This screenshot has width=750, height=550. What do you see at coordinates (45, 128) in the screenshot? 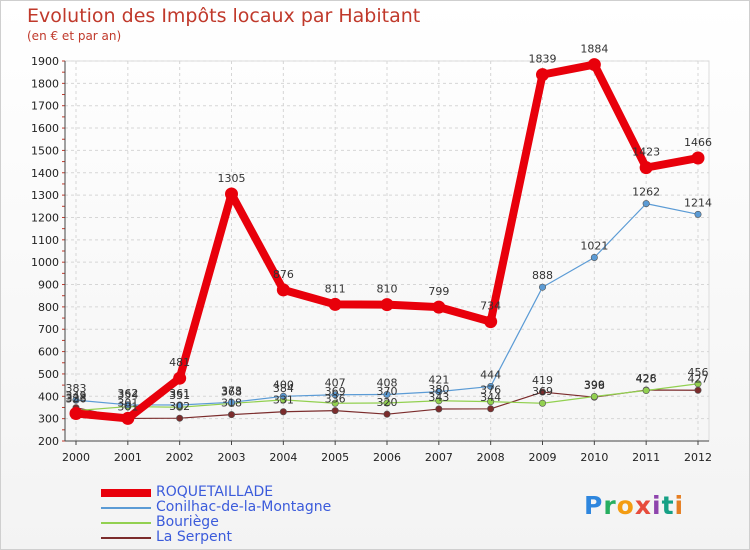
I see `y-tick-label: 1600` at bounding box center [45, 128].